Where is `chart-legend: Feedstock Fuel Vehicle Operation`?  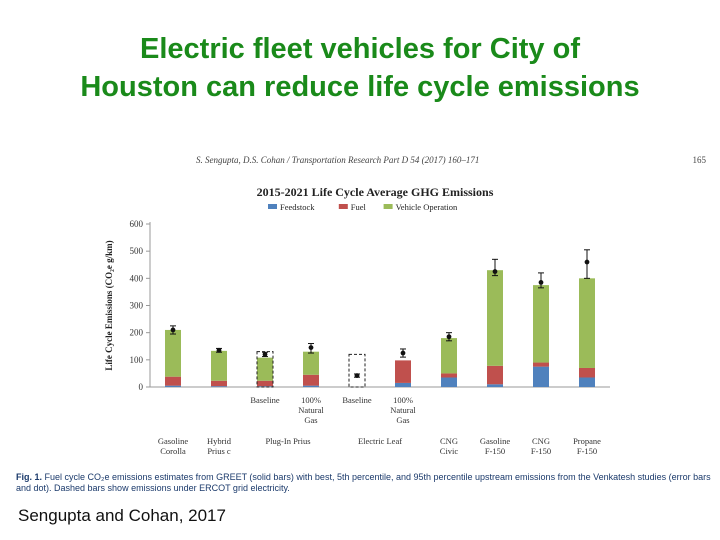
chart-legend: Feedstock Fuel Vehicle Operation is located at coordinates (363, 207).